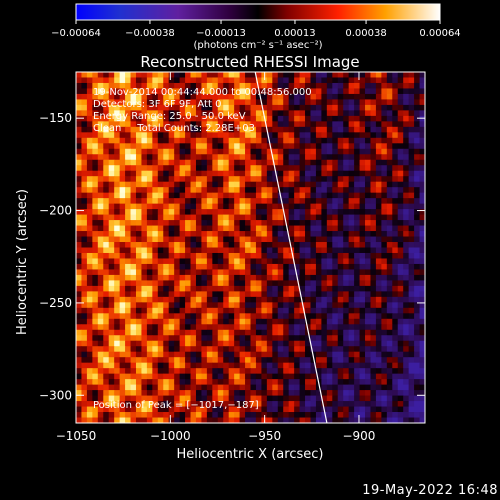 This screenshot has height=500, width=500. Describe the element at coordinates (439, 33) in the screenshot. I see `colorbar-tick-label: 0.00064` at that location.